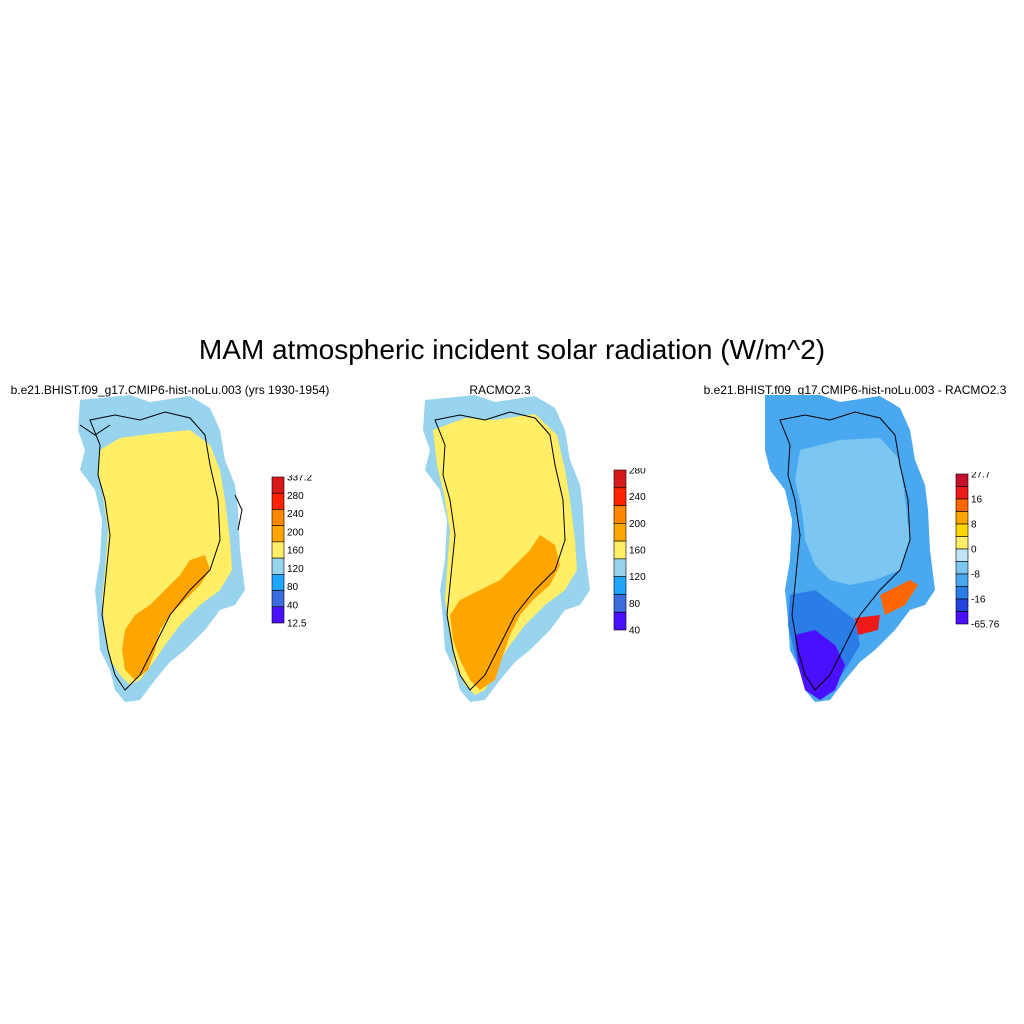 The width and height of the screenshot is (1024, 1024). Describe the element at coordinates (977, 500) in the screenshot. I see `colorbar-tick-label: 16` at that location.